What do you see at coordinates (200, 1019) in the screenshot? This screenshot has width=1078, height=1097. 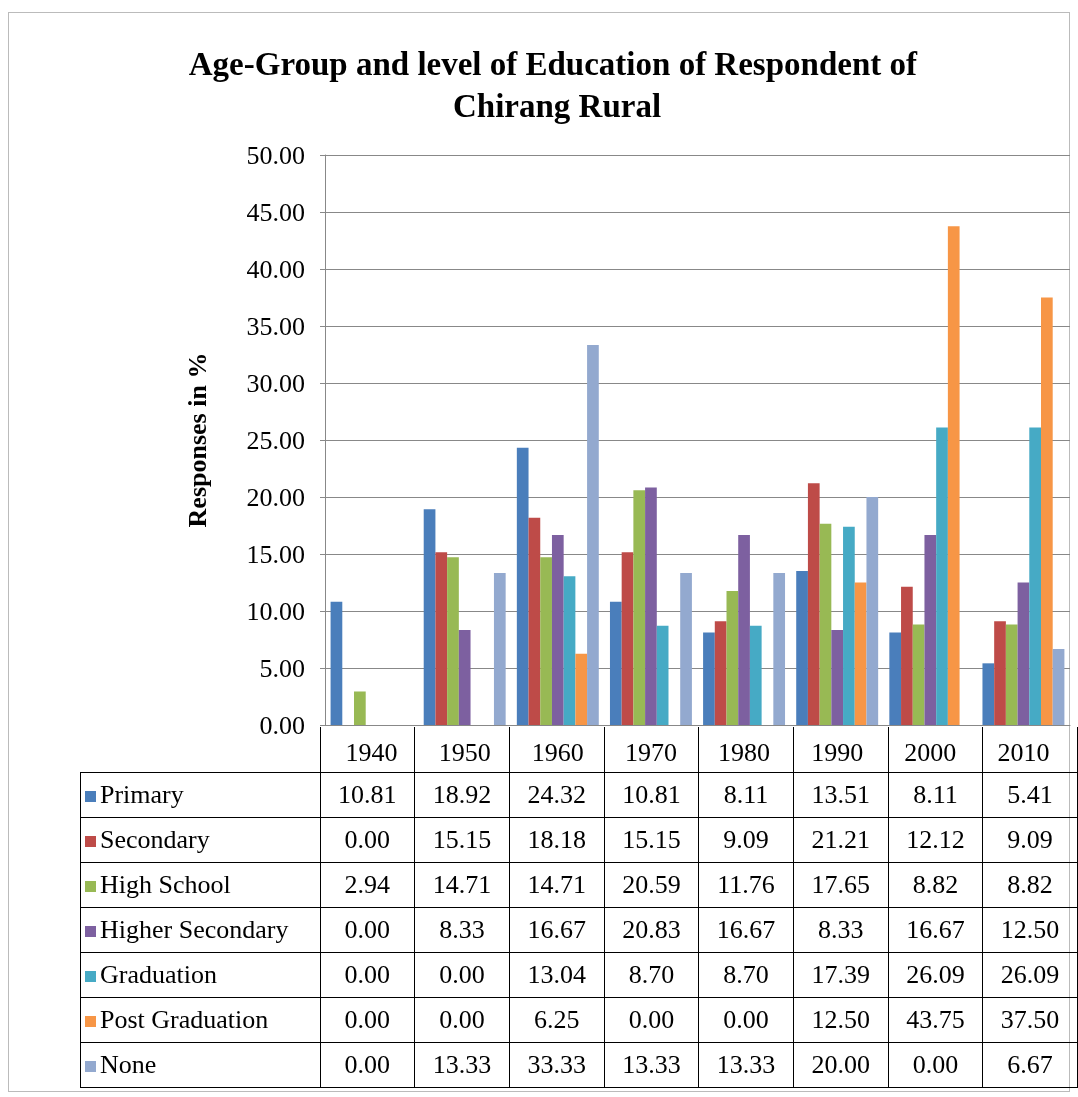 I see `legend-label: Post Graduation` at bounding box center [200, 1019].